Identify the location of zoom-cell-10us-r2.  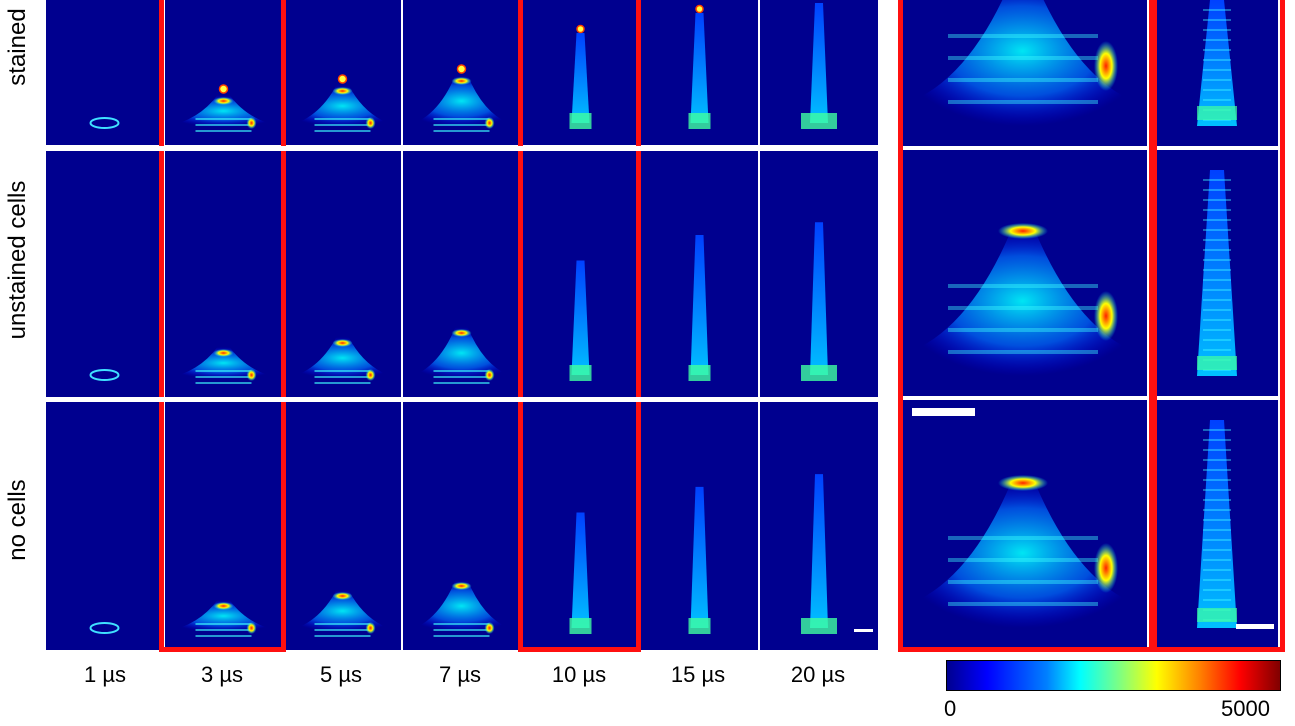
(1217, 273).